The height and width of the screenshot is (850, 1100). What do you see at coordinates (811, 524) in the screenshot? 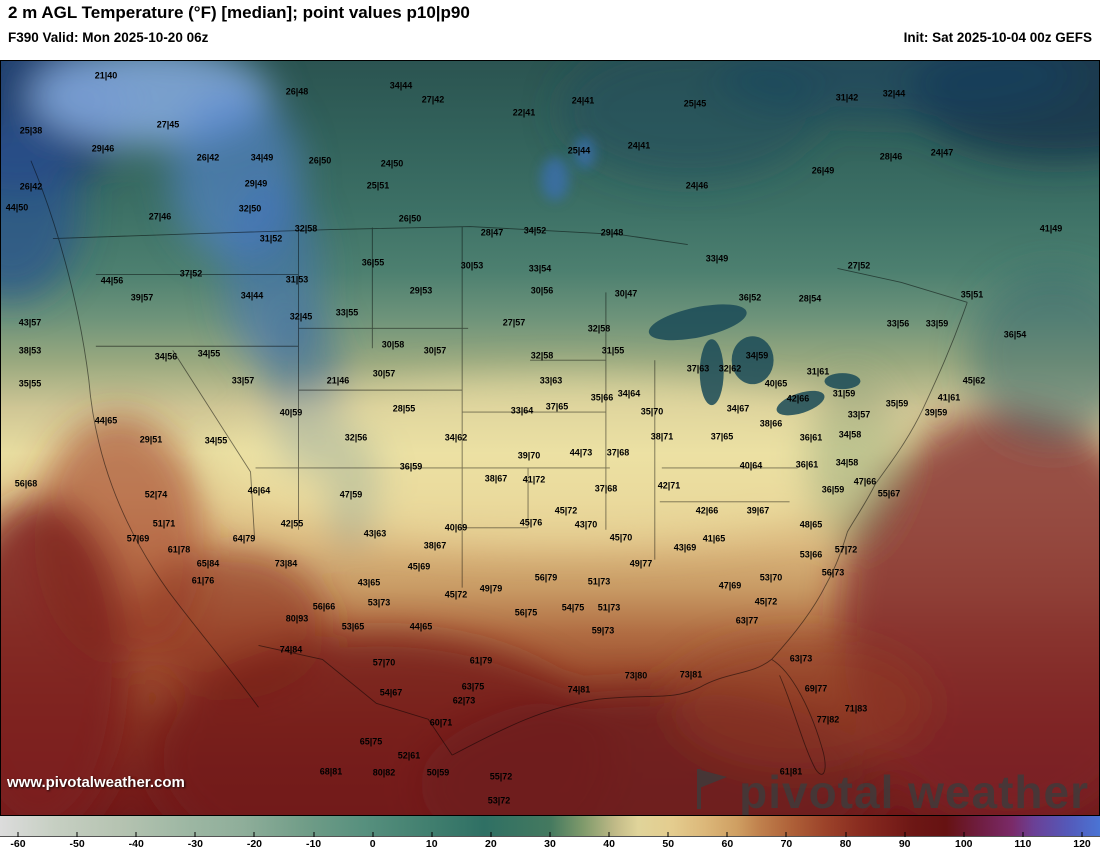
I see `point-value: 48|65` at bounding box center [811, 524].